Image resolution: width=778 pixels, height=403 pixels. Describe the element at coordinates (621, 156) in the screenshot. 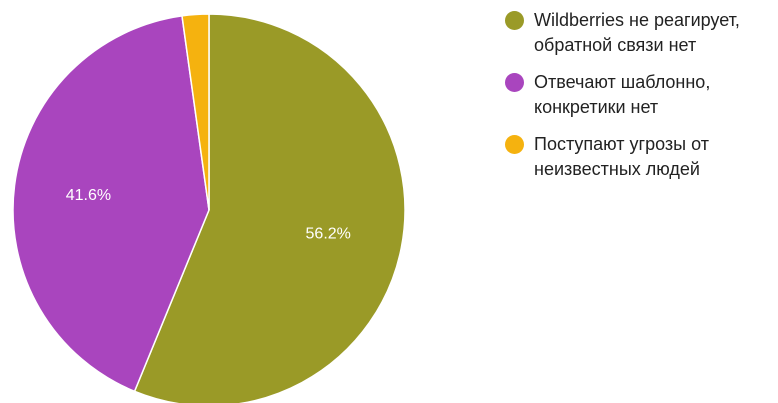

I see `legend-label: Поступают угрозы от неизвестных людей` at that location.